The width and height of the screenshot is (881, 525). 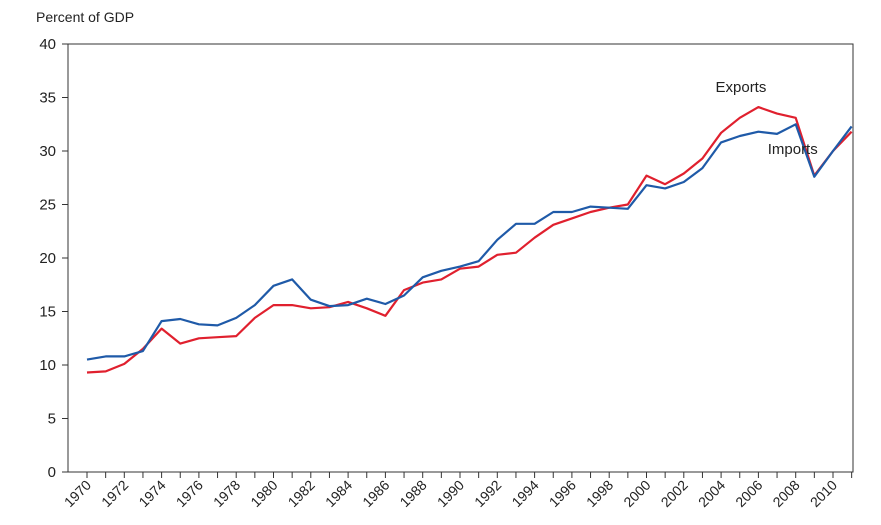 What do you see at coordinates (52, 472) in the screenshot?
I see `y-tick-label: 0` at bounding box center [52, 472].